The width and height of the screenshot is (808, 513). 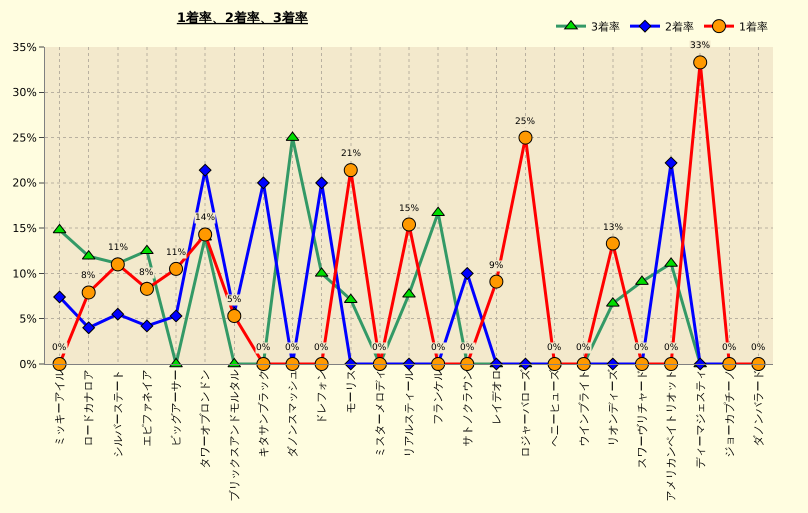 I want to click on x-tick-label: モーリス, so click(x=351, y=391).